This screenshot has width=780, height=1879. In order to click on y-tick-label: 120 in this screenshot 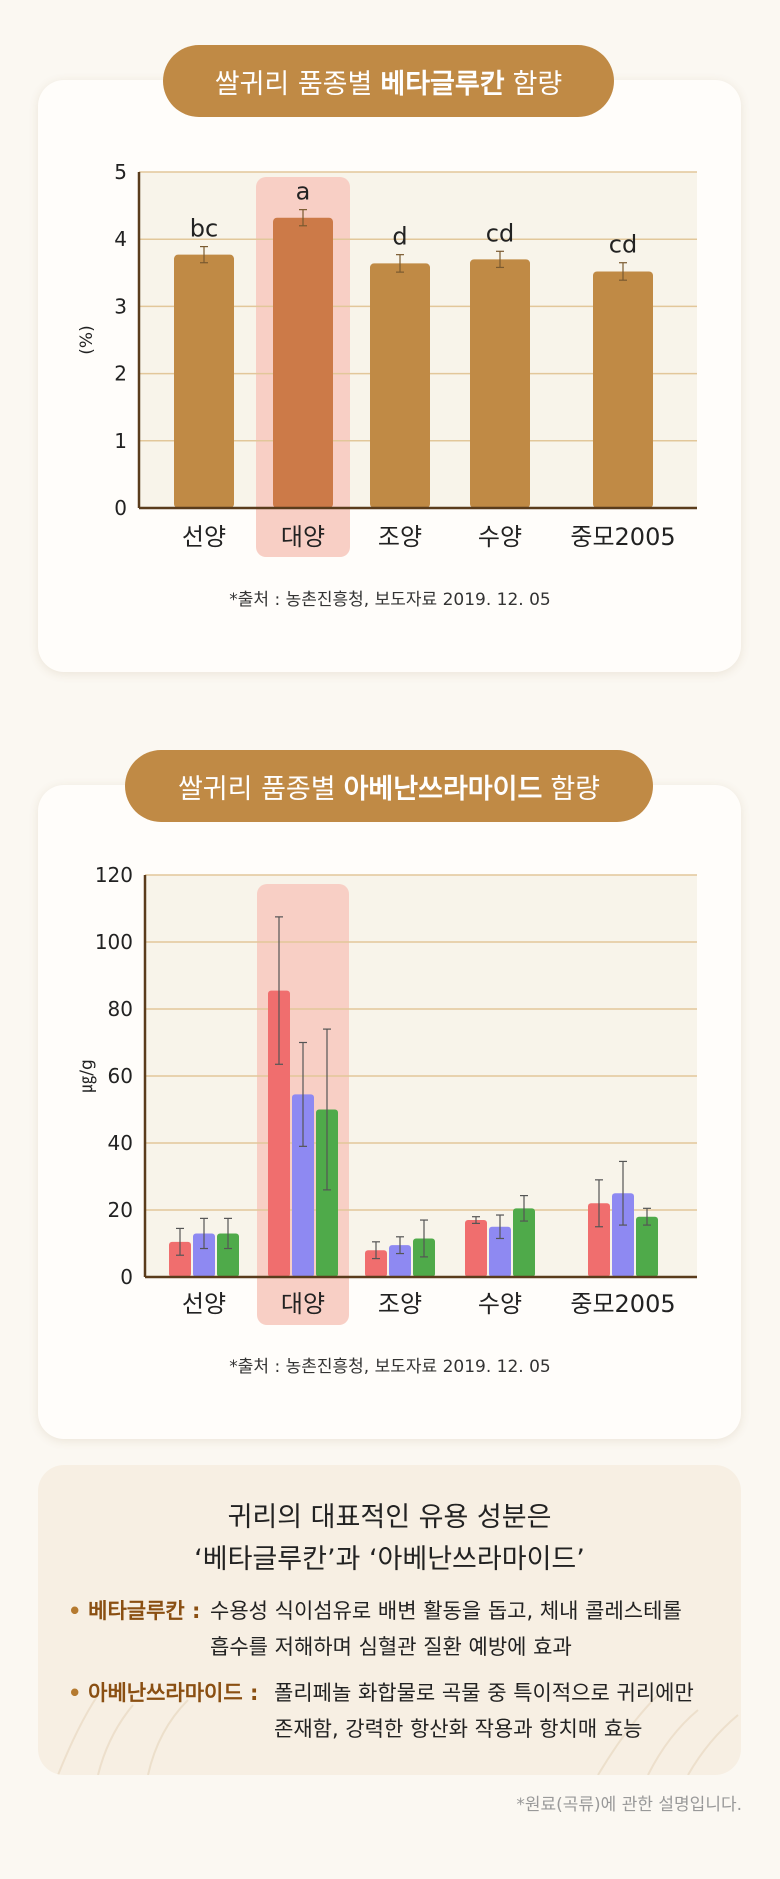, I will do `click(114, 875)`.